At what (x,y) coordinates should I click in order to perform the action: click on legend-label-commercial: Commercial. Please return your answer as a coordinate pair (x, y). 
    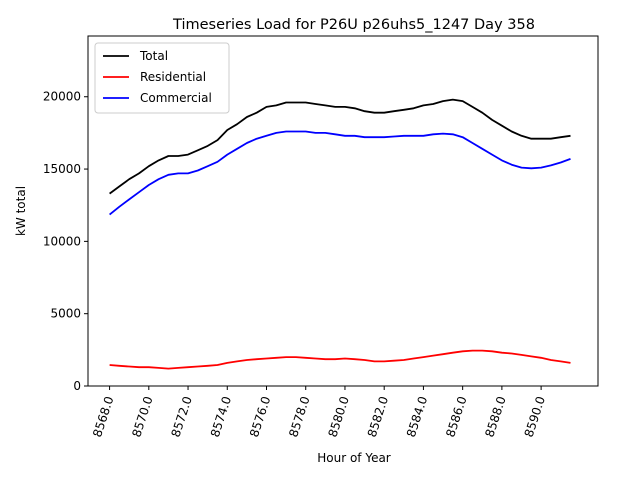
    Looking at the image, I should click on (176, 98).